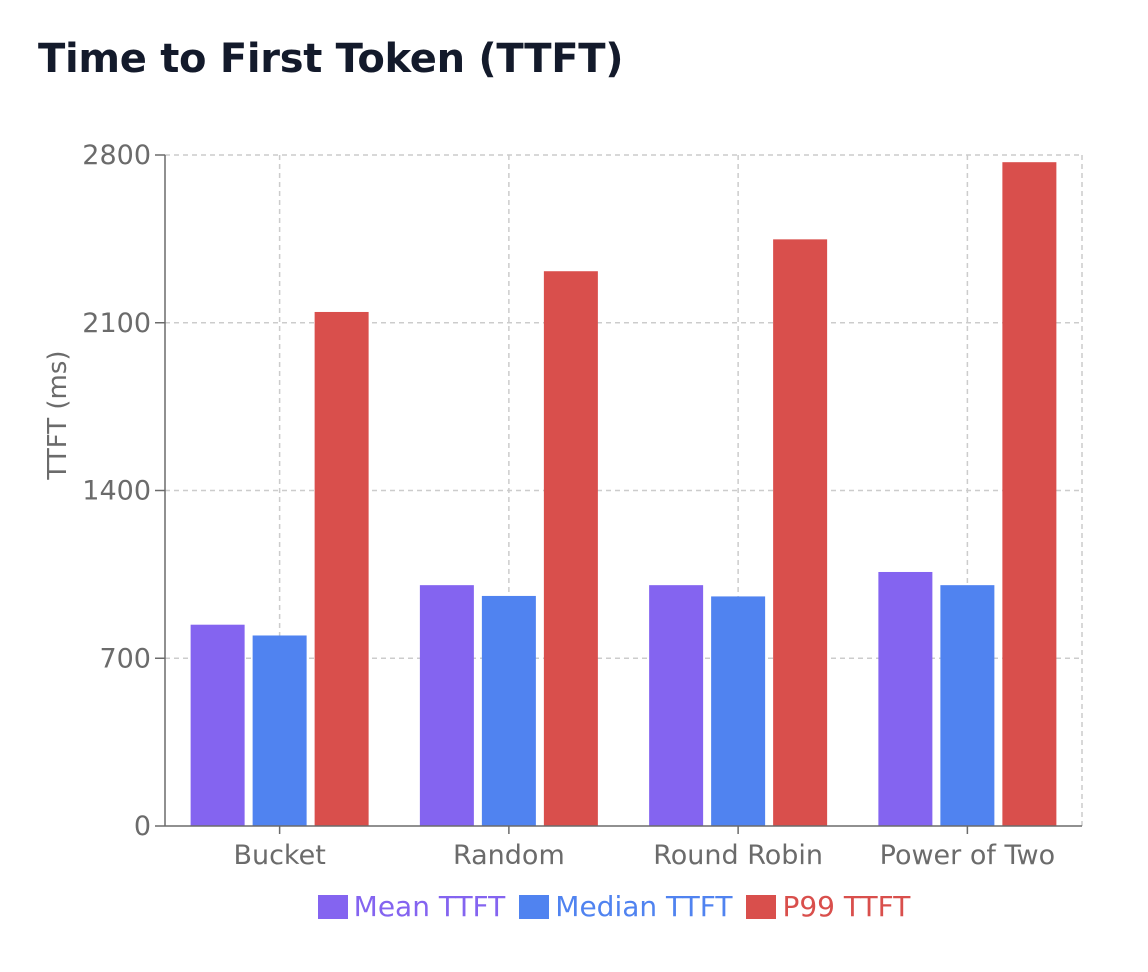  What do you see at coordinates (58, 415) in the screenshot?
I see `y-axis-label: TTFT (ms)` at bounding box center [58, 415].